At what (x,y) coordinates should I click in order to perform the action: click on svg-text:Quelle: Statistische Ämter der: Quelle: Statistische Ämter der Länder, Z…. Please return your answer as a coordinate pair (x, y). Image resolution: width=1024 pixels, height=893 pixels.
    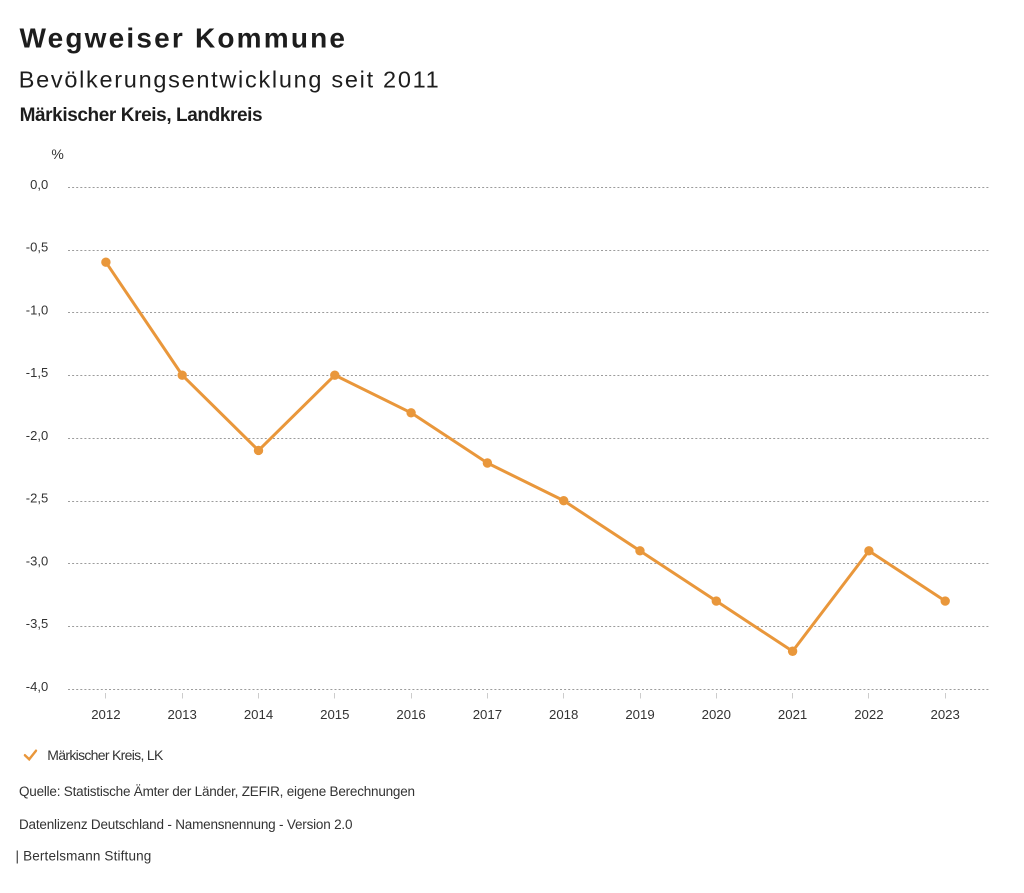
    Looking at the image, I should click on (217, 791).